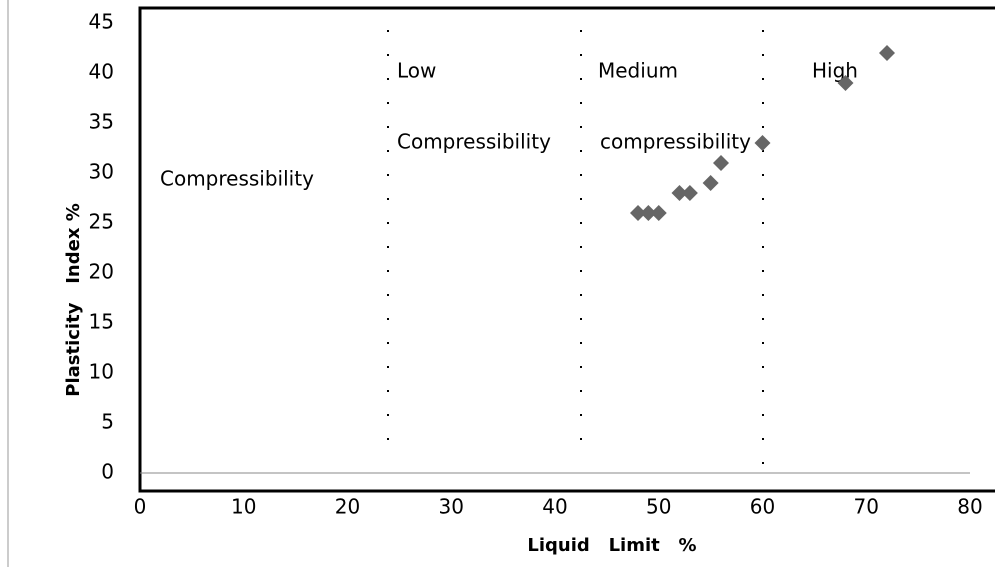  I want to click on y-tick-label: 25, so click(101, 222).